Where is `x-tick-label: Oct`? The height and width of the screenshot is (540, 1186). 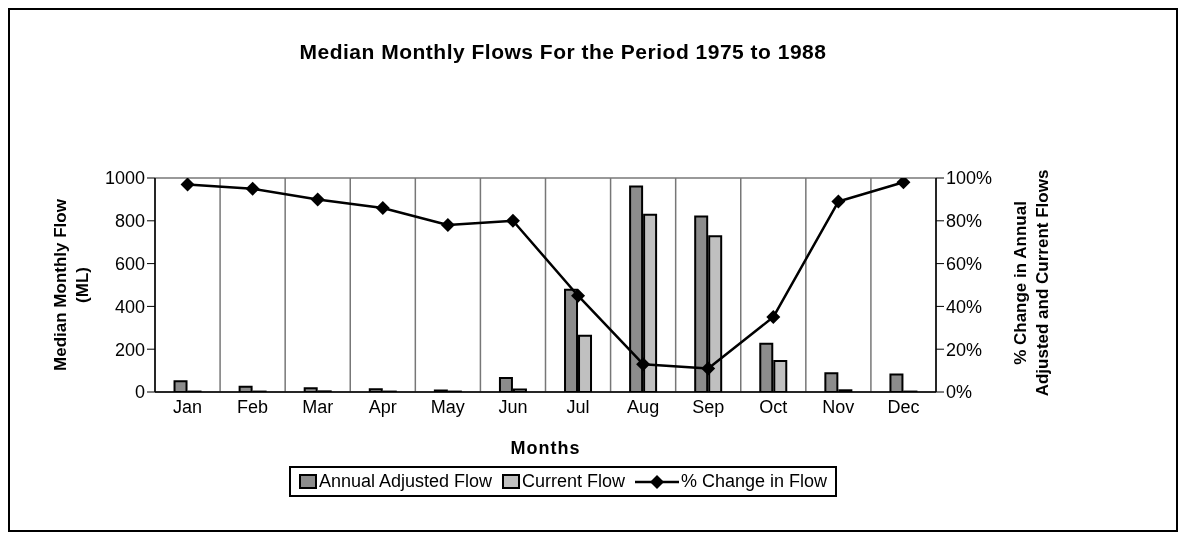
x-tick-label: Oct is located at coordinates (773, 406).